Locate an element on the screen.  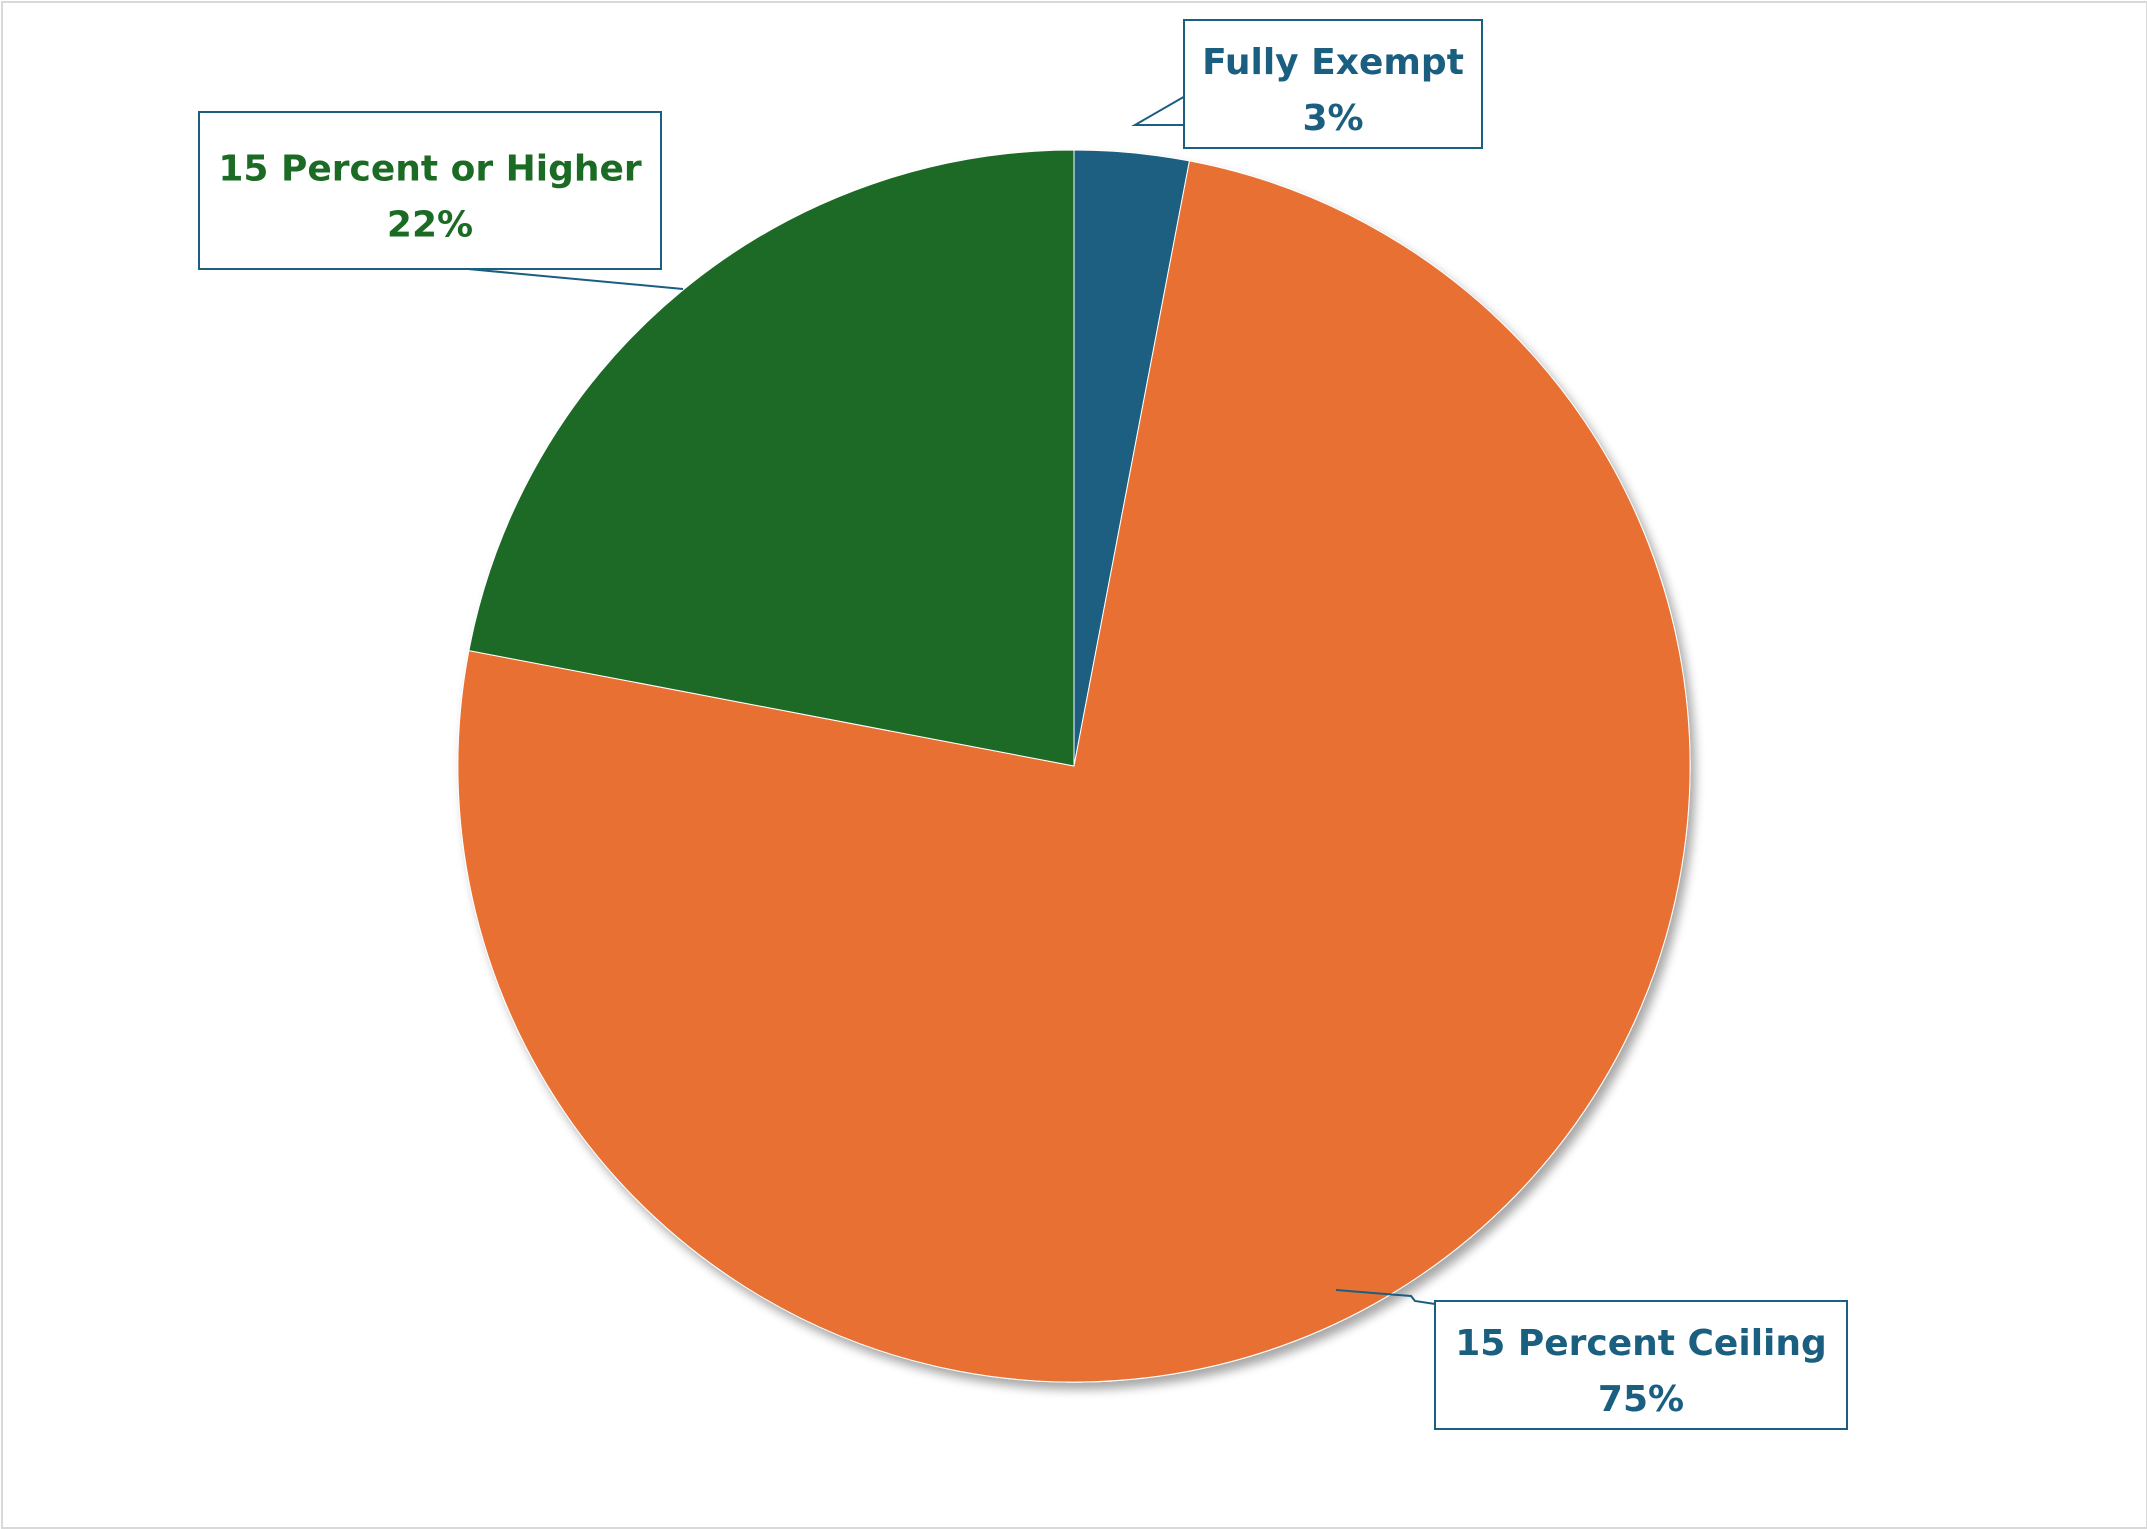
data-label-name: 15 Percent Ceiling is located at coordinates (1641, 1343).